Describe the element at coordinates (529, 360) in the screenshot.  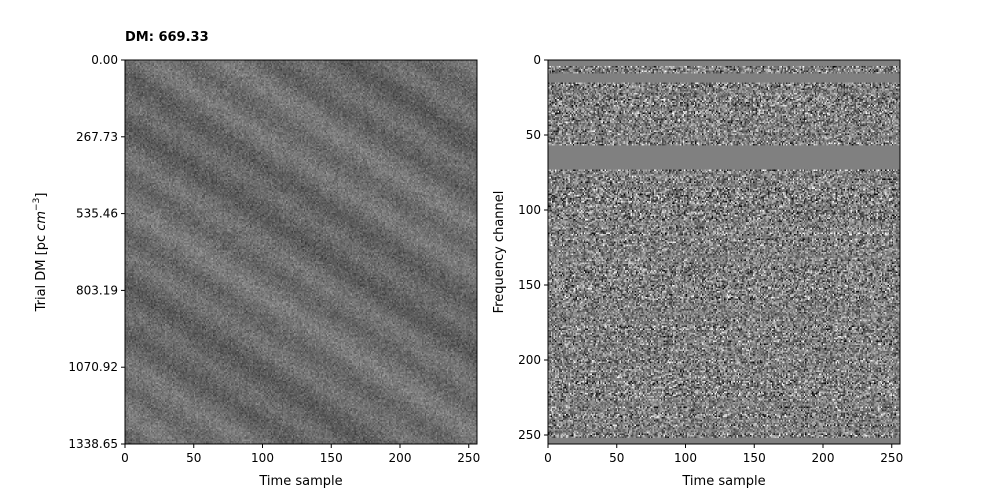
I see `y-tick-label: 200` at that location.